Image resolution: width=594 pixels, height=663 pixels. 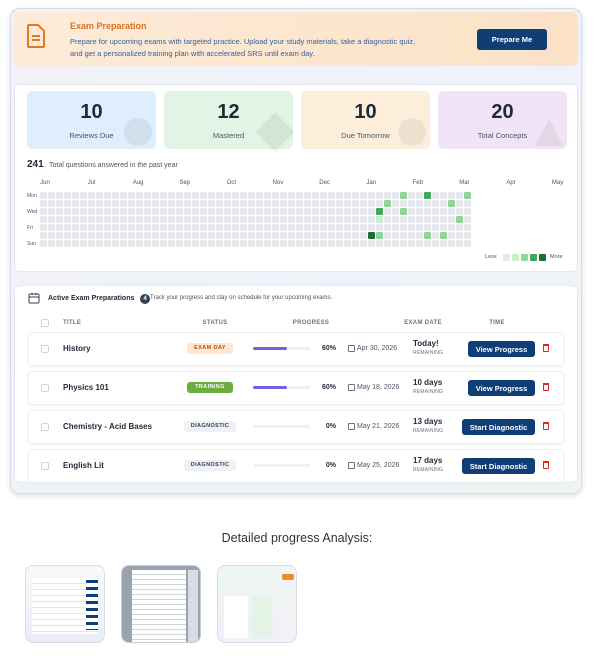 I want to click on exam-title: Physics 101, so click(x=86, y=387).